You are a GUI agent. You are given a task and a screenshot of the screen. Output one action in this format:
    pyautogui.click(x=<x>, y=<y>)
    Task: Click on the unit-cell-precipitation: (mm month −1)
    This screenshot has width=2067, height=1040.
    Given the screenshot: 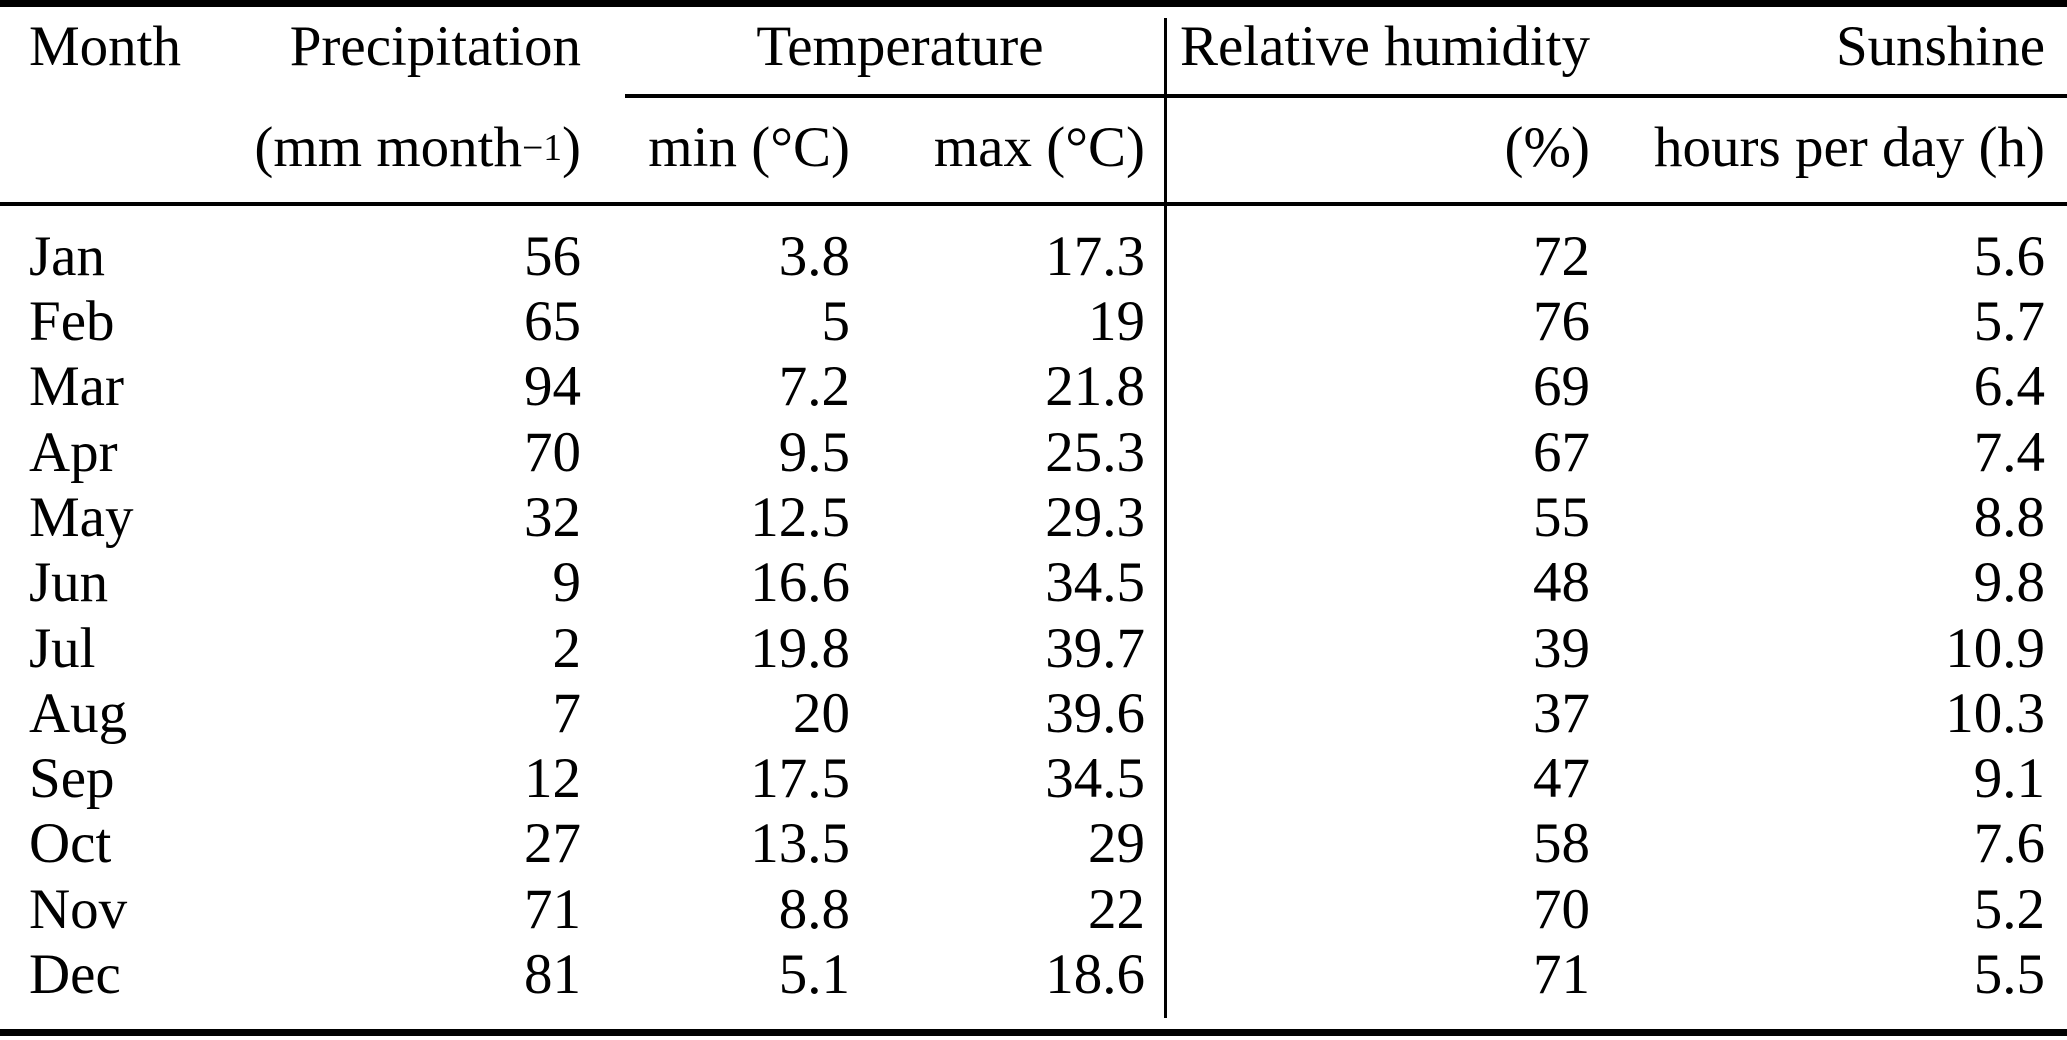 What is the action you would take?
    pyautogui.click(x=417, y=147)
    